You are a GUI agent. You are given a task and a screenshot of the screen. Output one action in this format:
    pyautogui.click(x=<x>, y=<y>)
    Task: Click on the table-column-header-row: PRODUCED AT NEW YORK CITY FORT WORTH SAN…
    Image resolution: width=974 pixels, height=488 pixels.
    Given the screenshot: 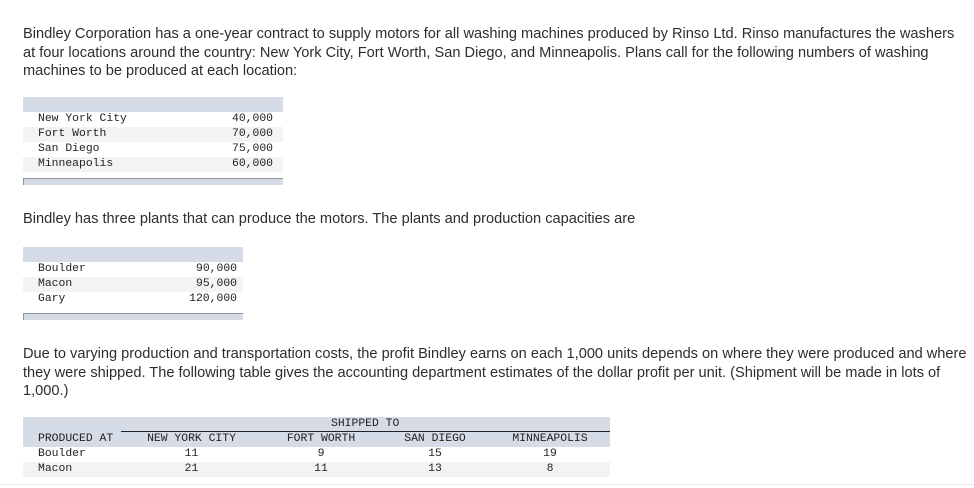 What is the action you would take?
    pyautogui.click(x=316, y=439)
    